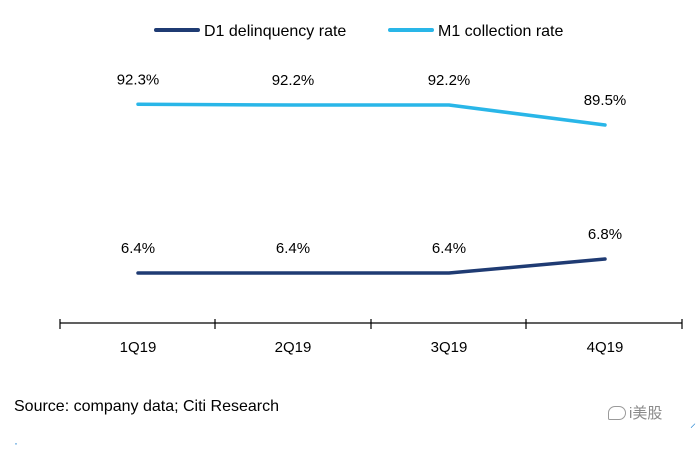 The image size is (700, 450). What do you see at coordinates (605, 234) in the screenshot?
I see `data-label: 6.8%` at bounding box center [605, 234].